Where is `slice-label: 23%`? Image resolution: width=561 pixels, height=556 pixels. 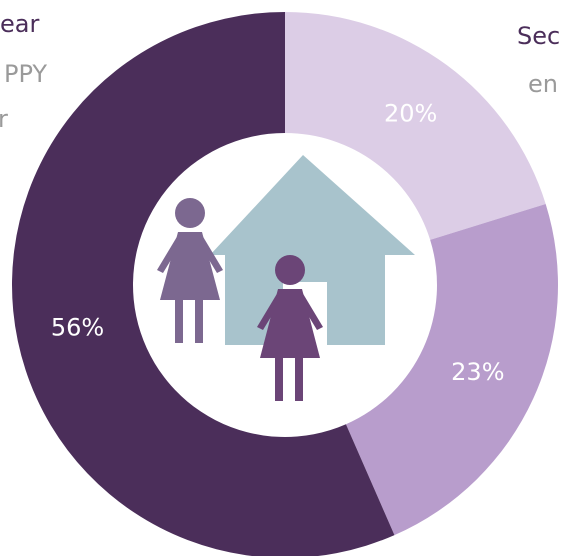
slice-label: 23% is located at coordinates (477, 372).